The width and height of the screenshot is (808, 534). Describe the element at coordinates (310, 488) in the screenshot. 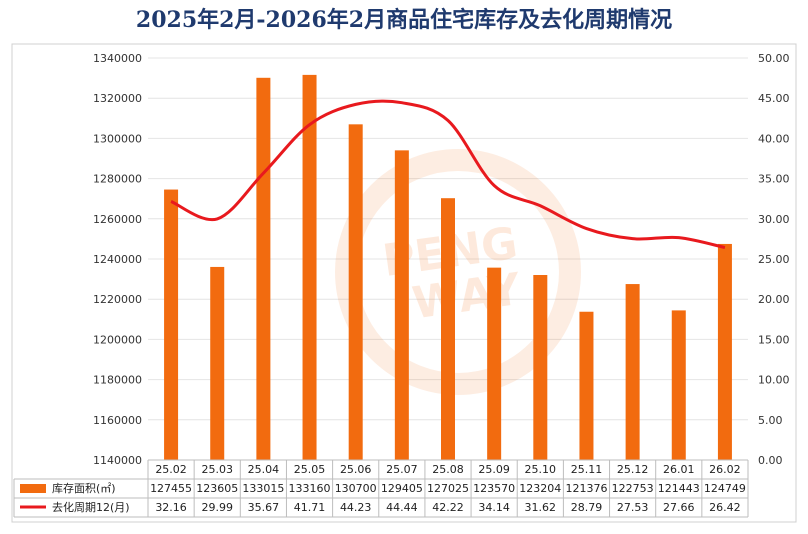

I see `bar-data-label: 133160` at that location.